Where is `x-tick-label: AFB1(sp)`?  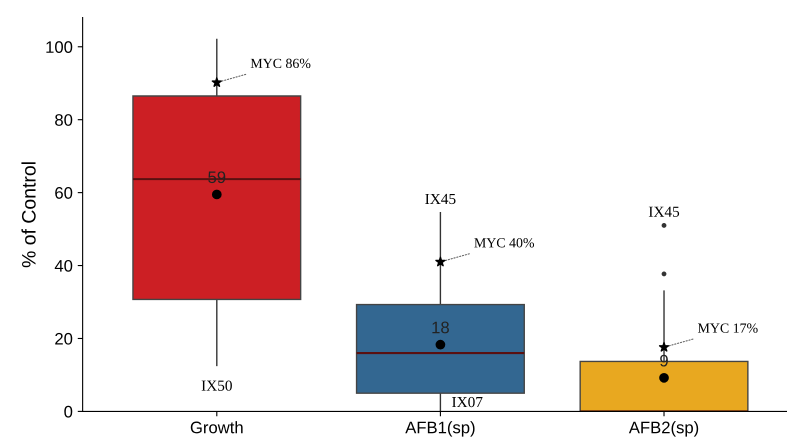
x-tick-label: AFB1(sp) is located at coordinates (440, 429).